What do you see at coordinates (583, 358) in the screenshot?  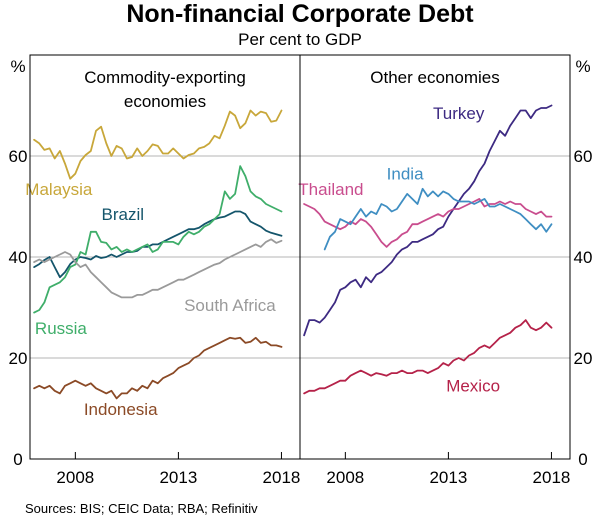 I see `right-y-tick-label-20: 20` at bounding box center [583, 358].